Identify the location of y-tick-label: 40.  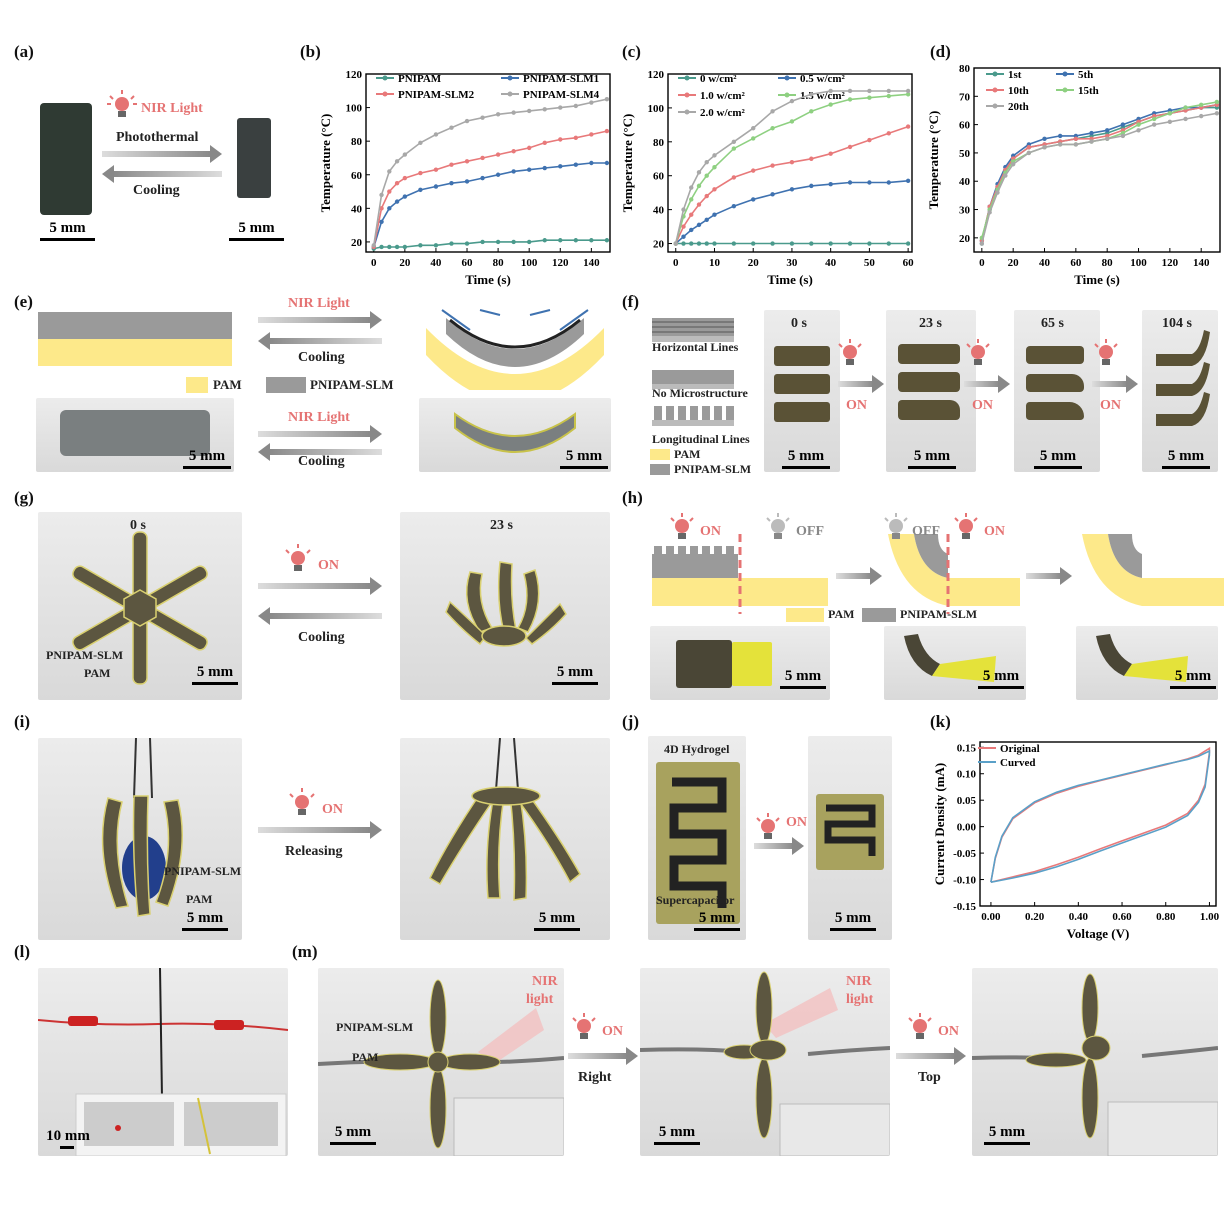
(659, 211).